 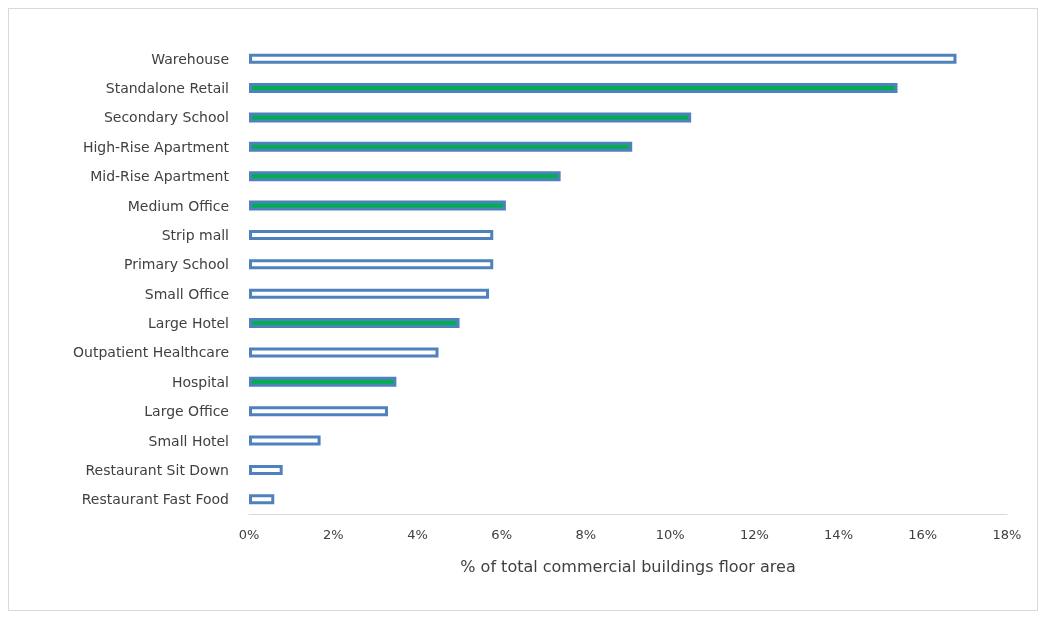 What do you see at coordinates (754, 534) in the screenshot?
I see `x-tick-label: 12%` at bounding box center [754, 534].